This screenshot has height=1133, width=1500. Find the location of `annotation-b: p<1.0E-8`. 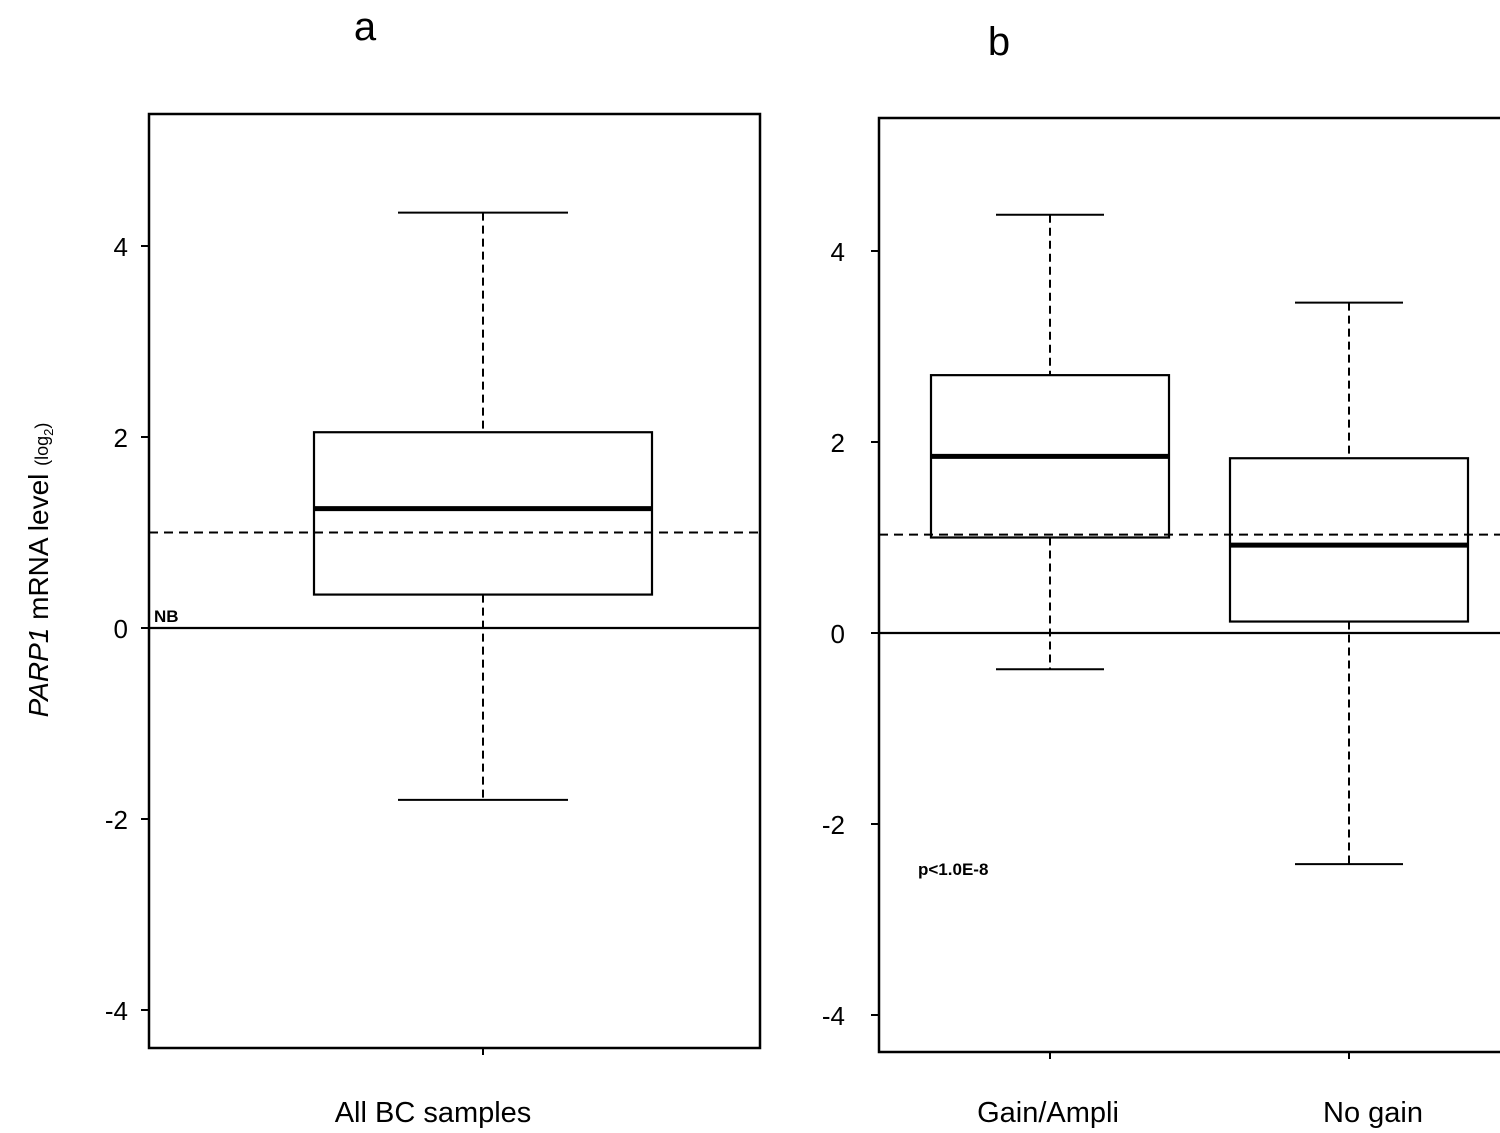

annotation-b: p<1.0E-8 is located at coordinates (953, 869).